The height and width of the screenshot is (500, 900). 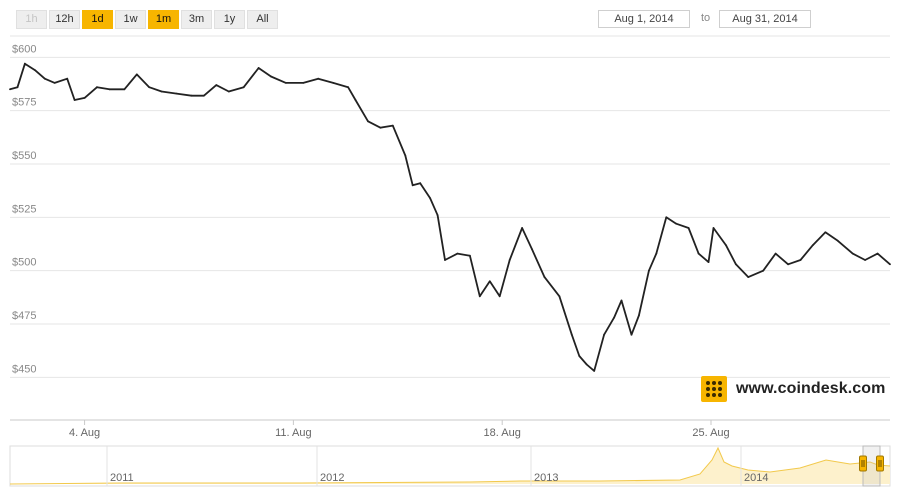 What do you see at coordinates (196, 19) in the screenshot?
I see `range-button-3m: 3m` at bounding box center [196, 19].